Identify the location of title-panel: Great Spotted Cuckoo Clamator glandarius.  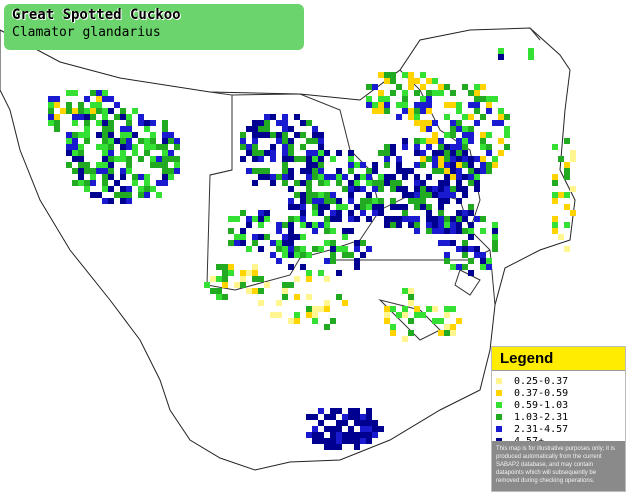
(154, 27).